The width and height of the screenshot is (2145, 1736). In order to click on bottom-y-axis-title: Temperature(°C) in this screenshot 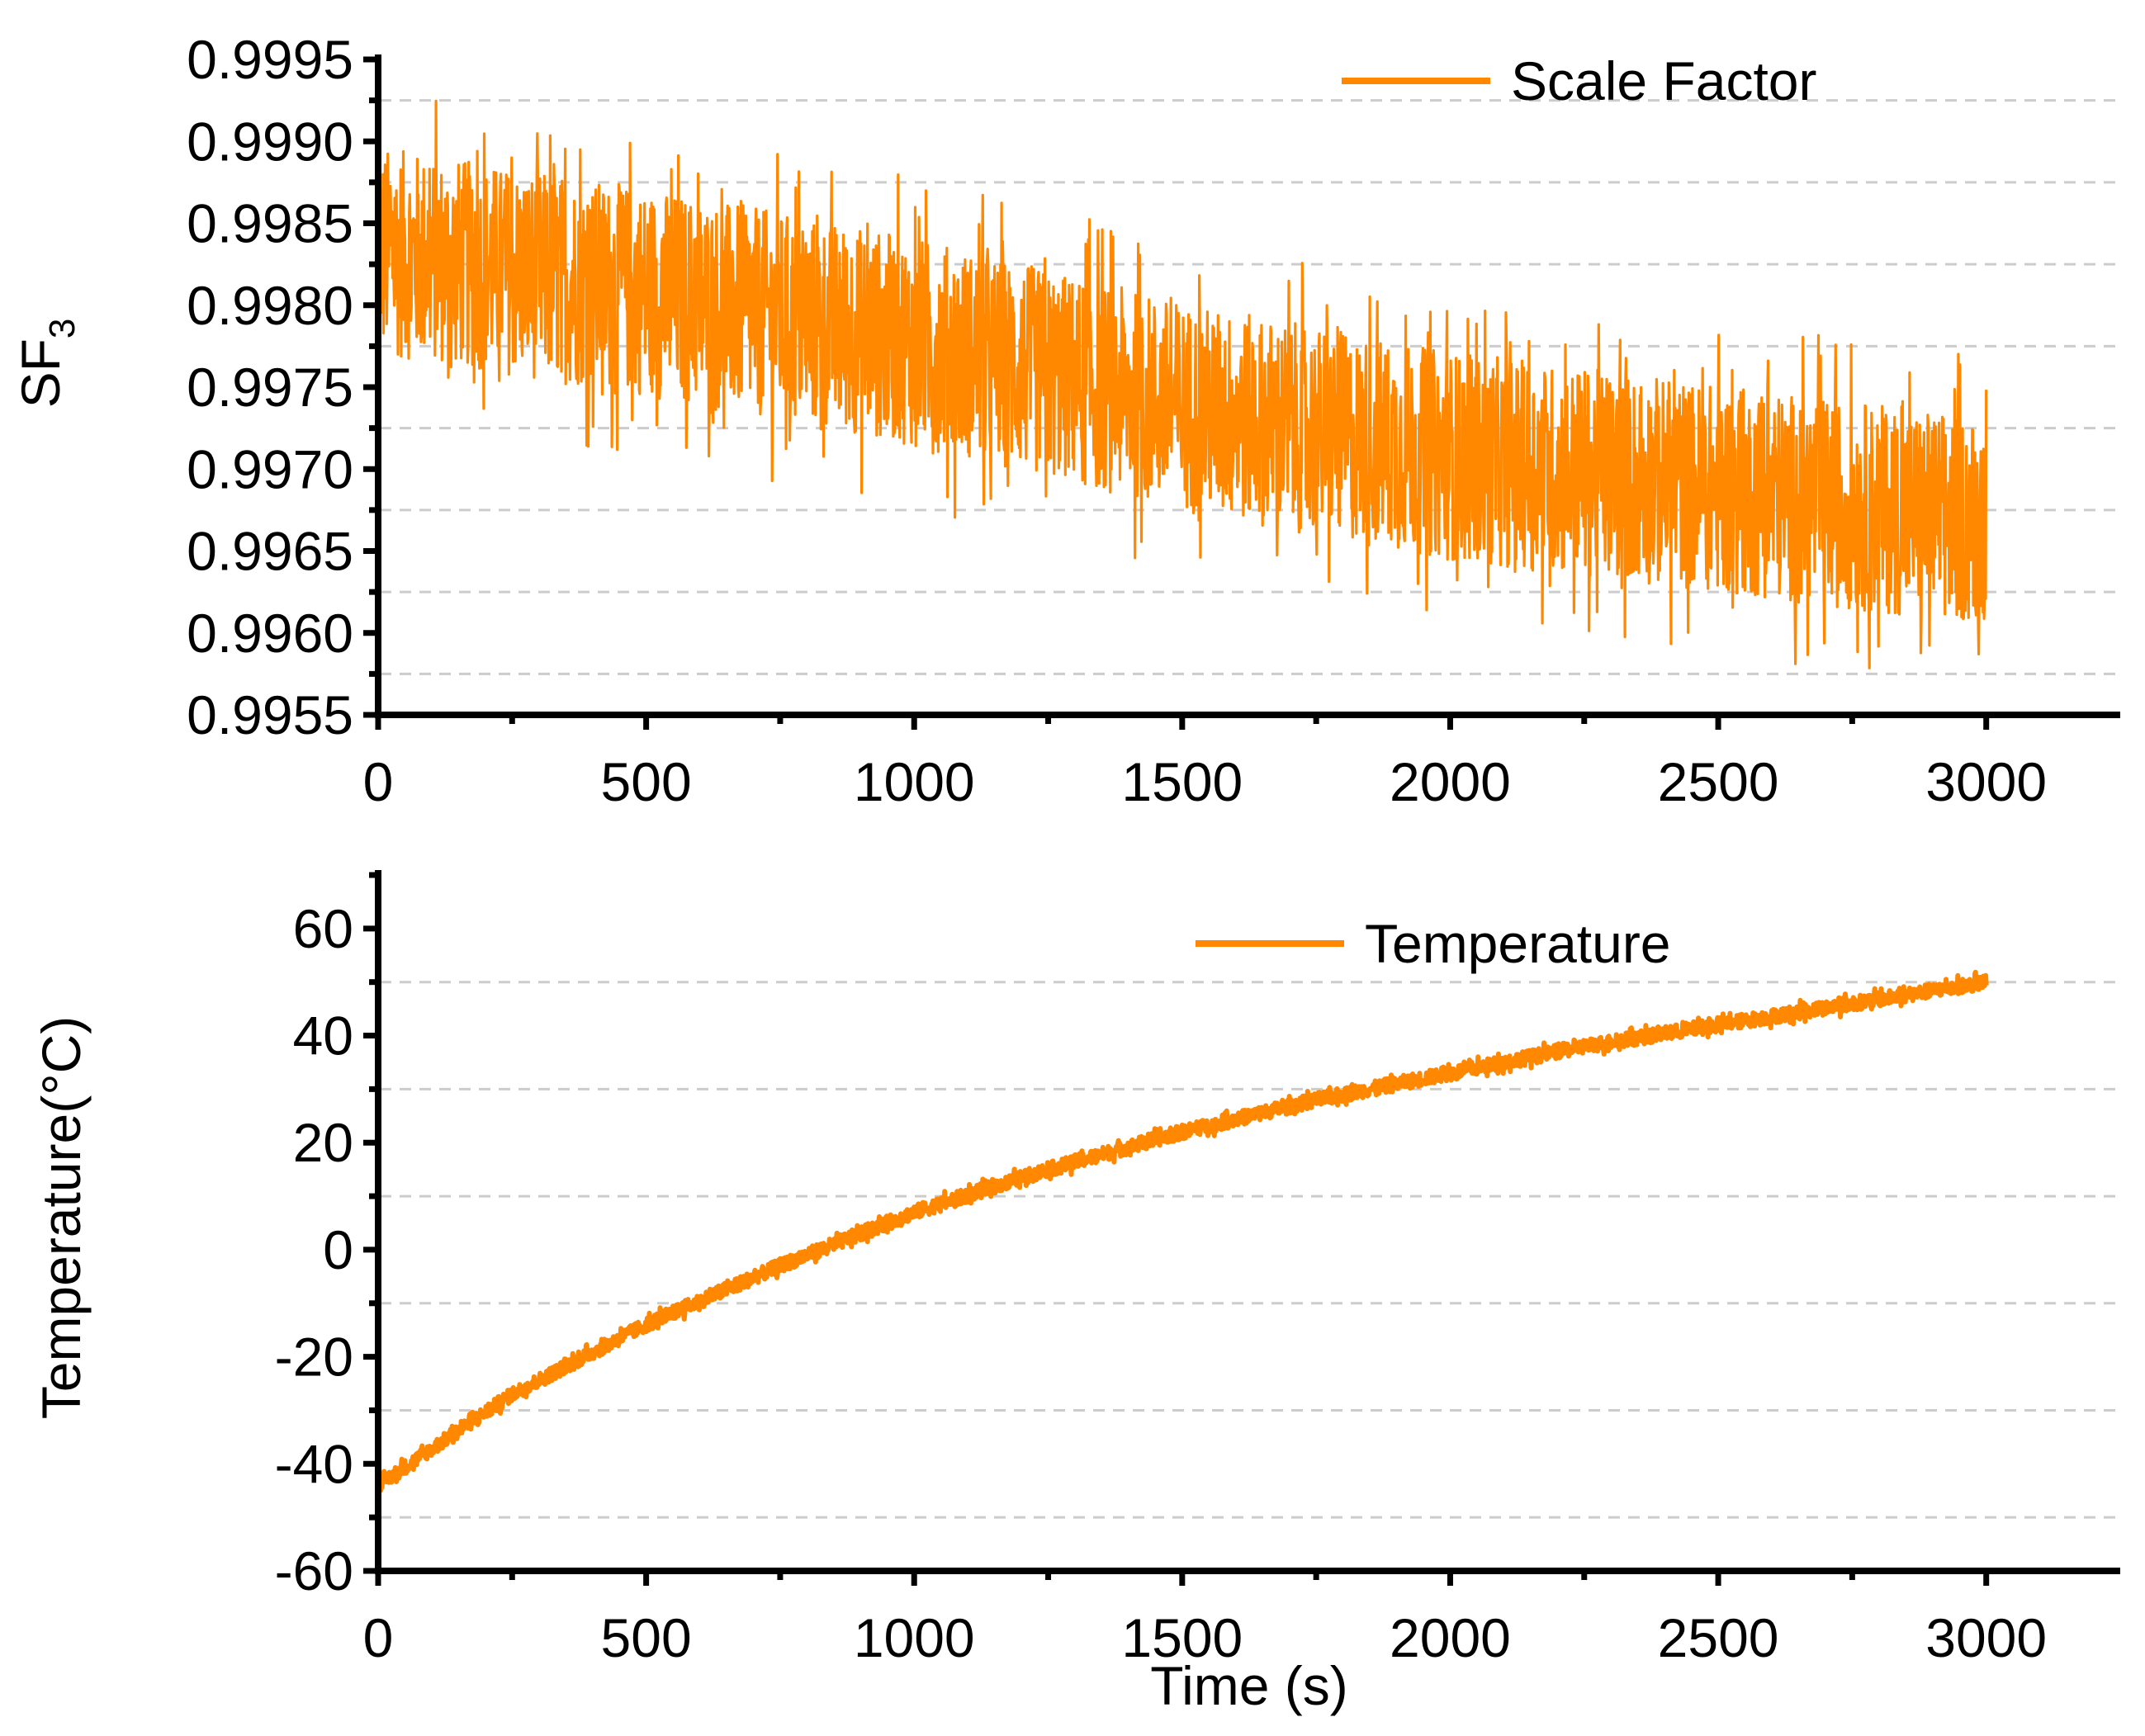, I will do `click(61, 1218)`.